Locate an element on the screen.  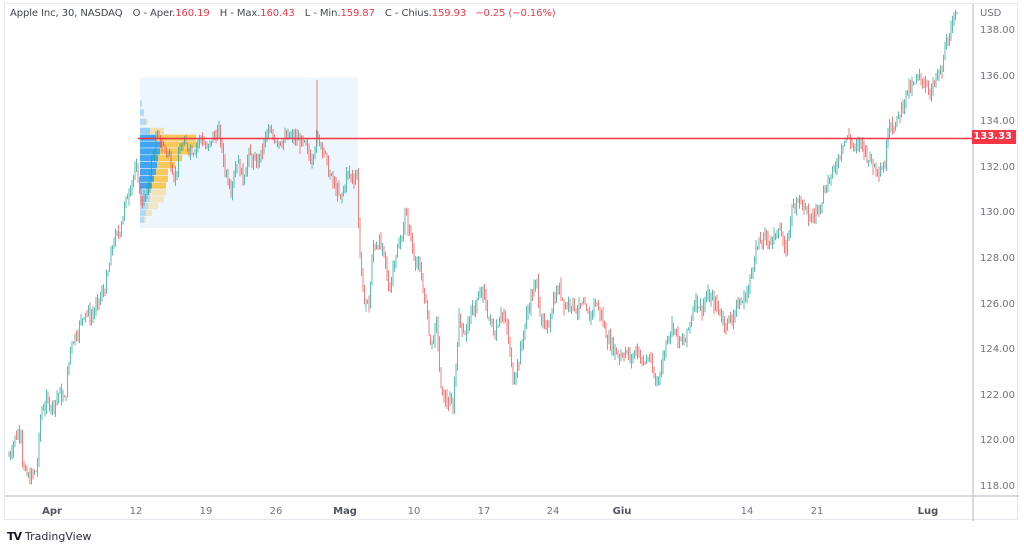
brand-name: TradingView is located at coordinates (58, 536).